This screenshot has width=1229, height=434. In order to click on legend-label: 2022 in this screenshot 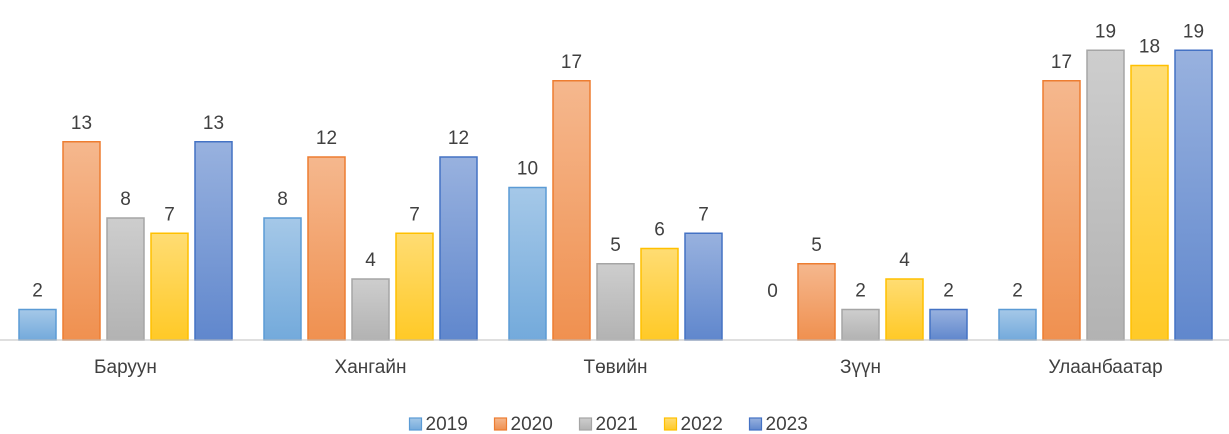, I will do `click(702, 424)`.